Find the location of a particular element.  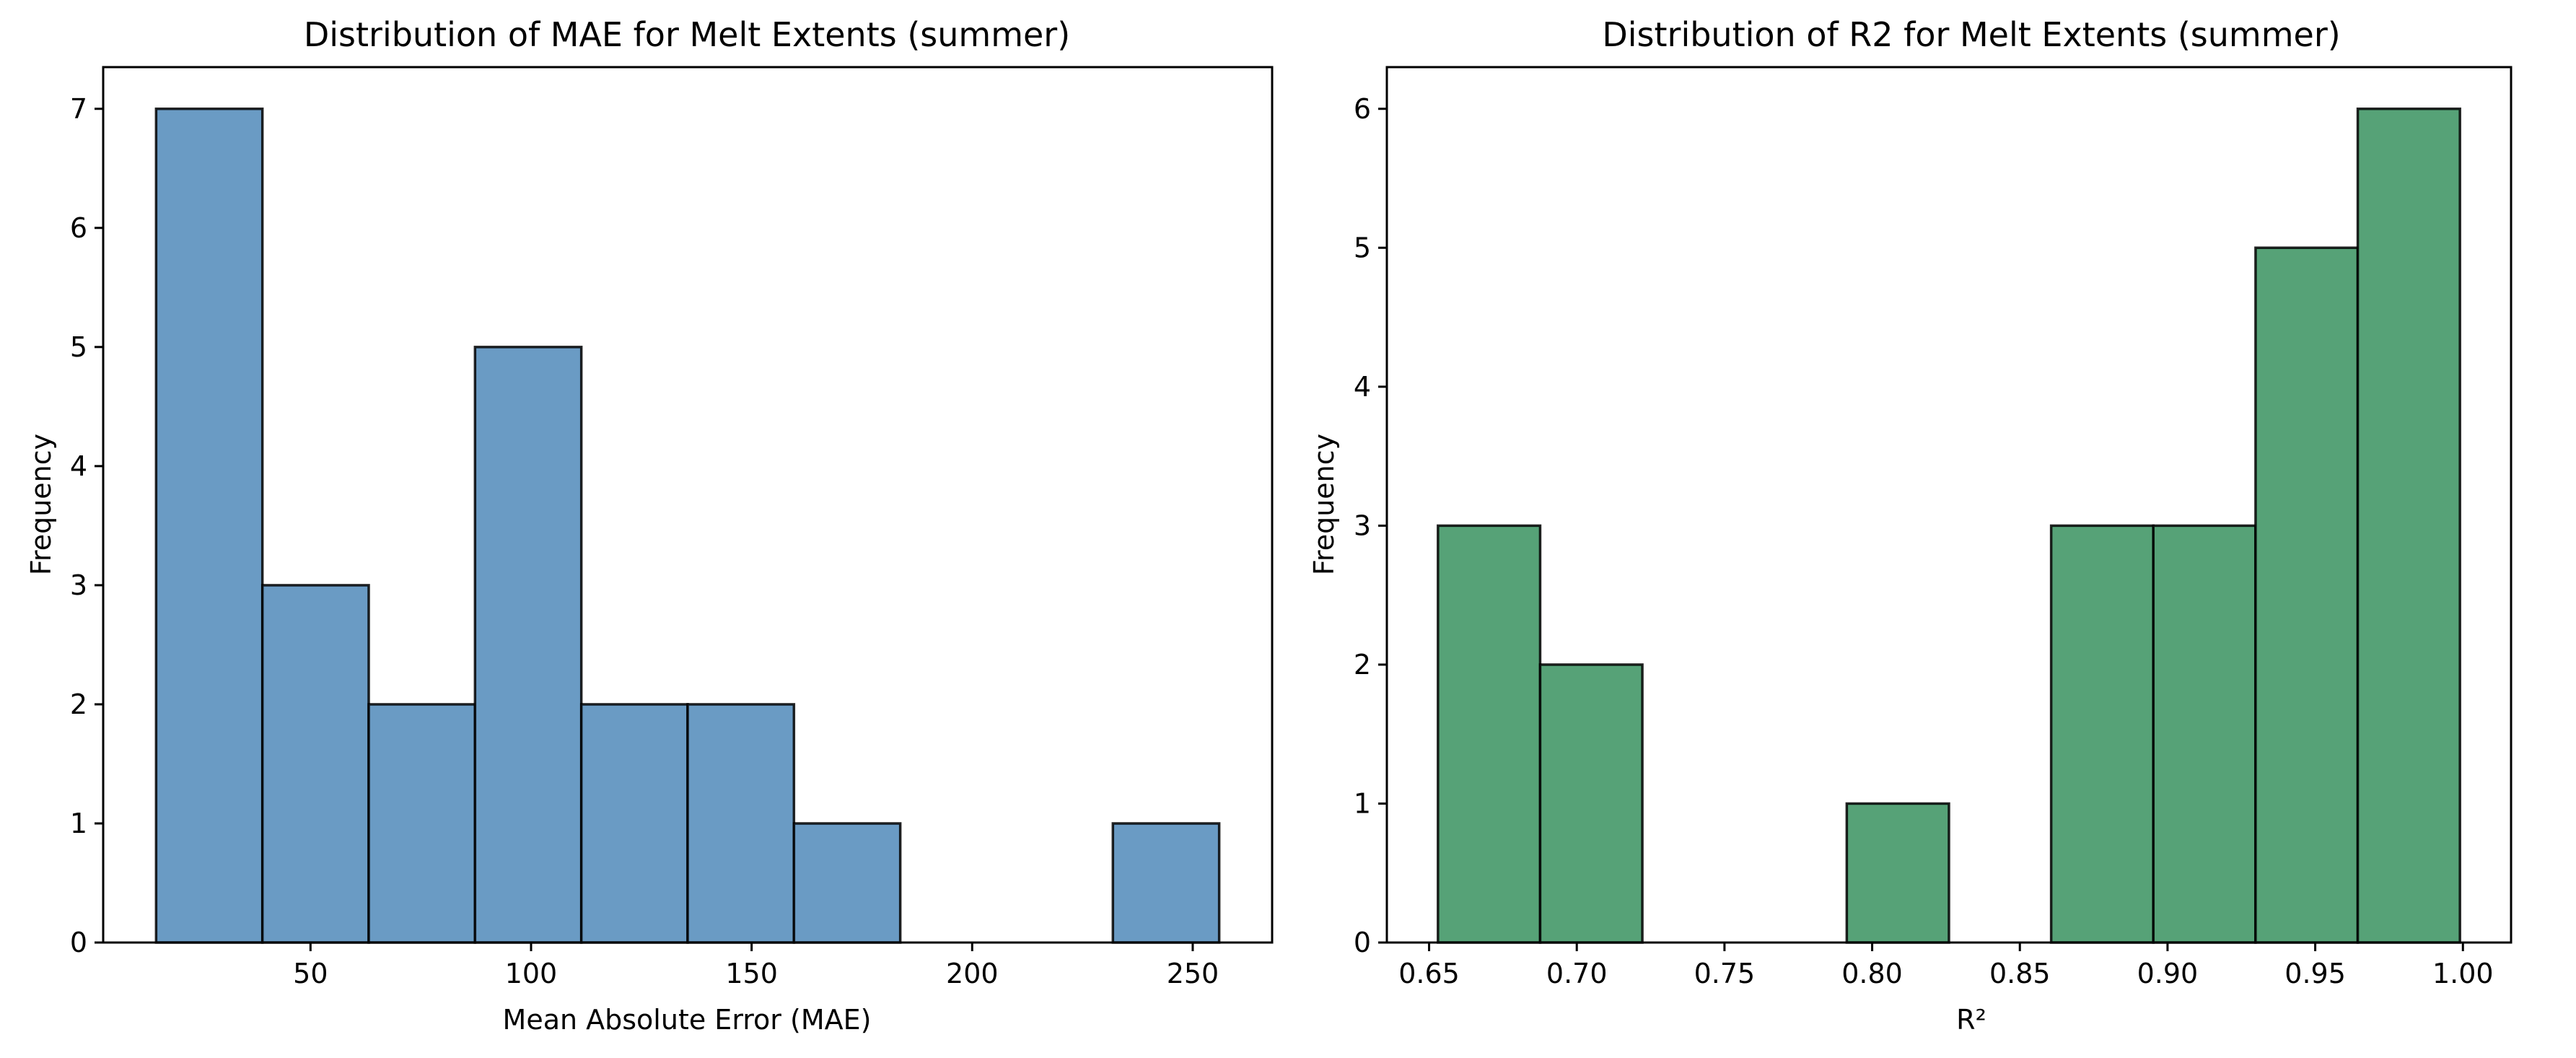

mae-y-tick-label: 4 is located at coordinates (78, 466).